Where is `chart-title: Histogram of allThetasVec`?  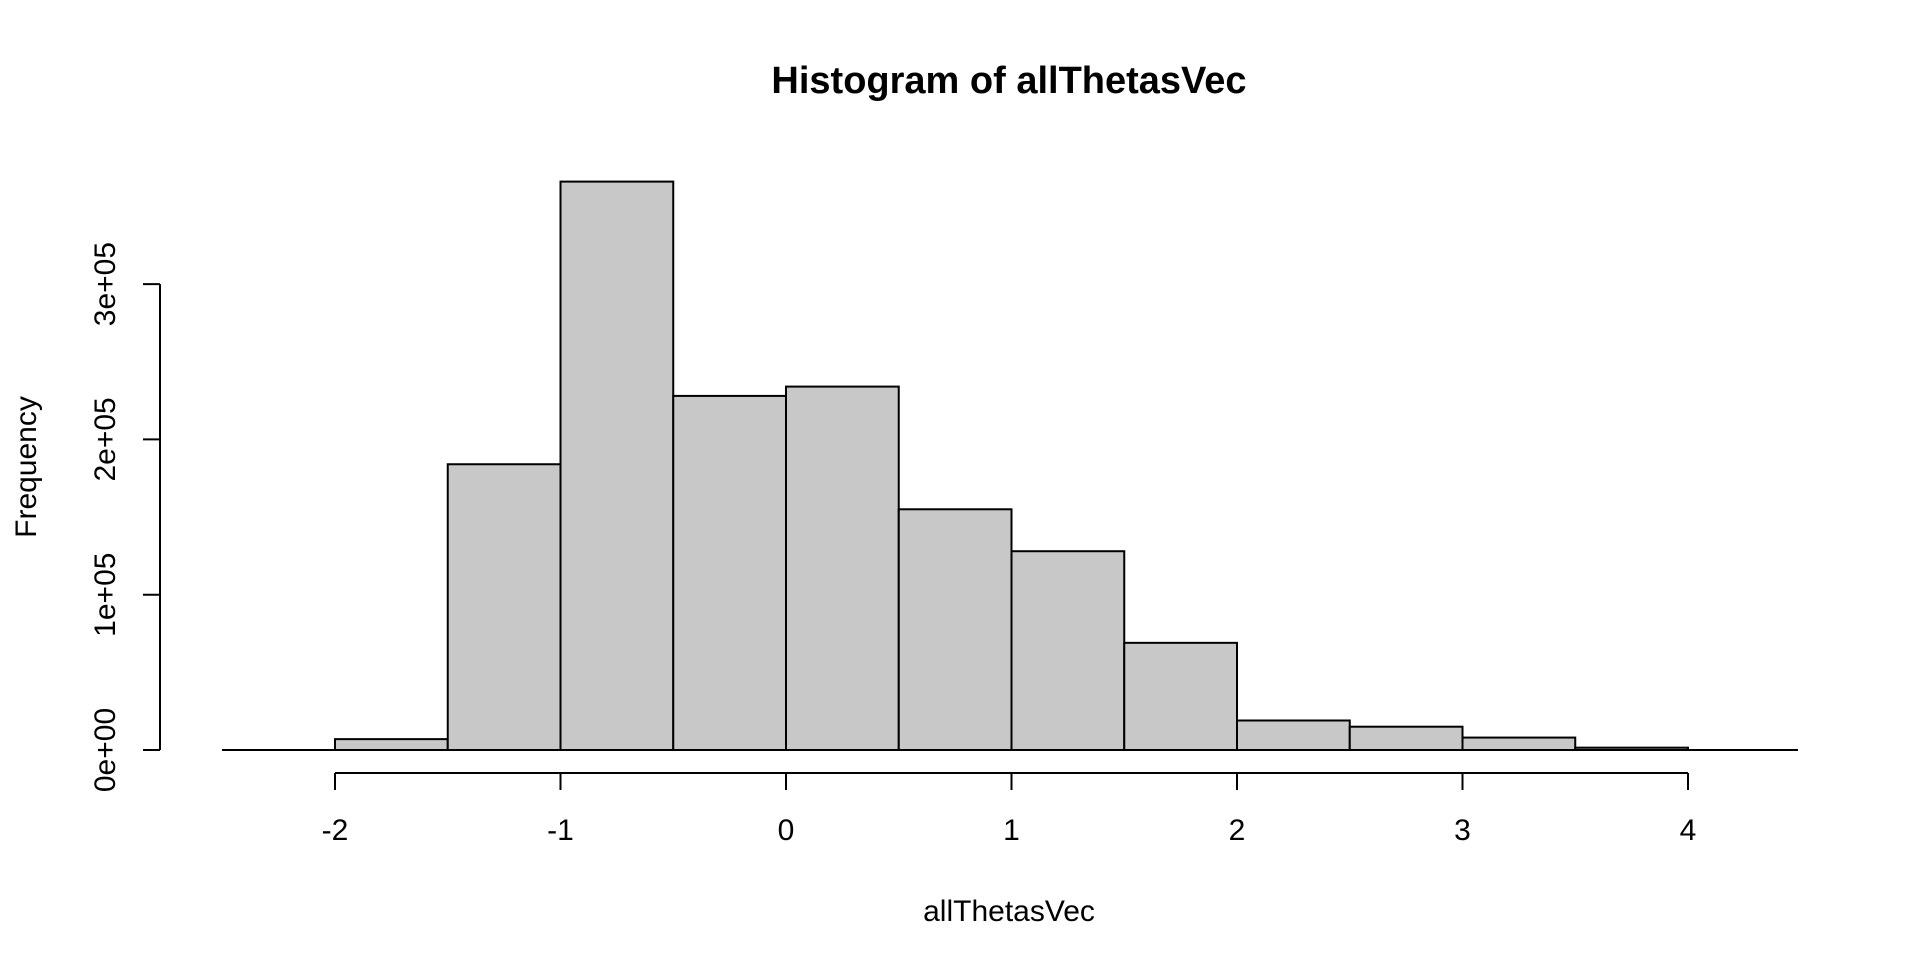 chart-title: Histogram of allThetasVec is located at coordinates (1008, 81).